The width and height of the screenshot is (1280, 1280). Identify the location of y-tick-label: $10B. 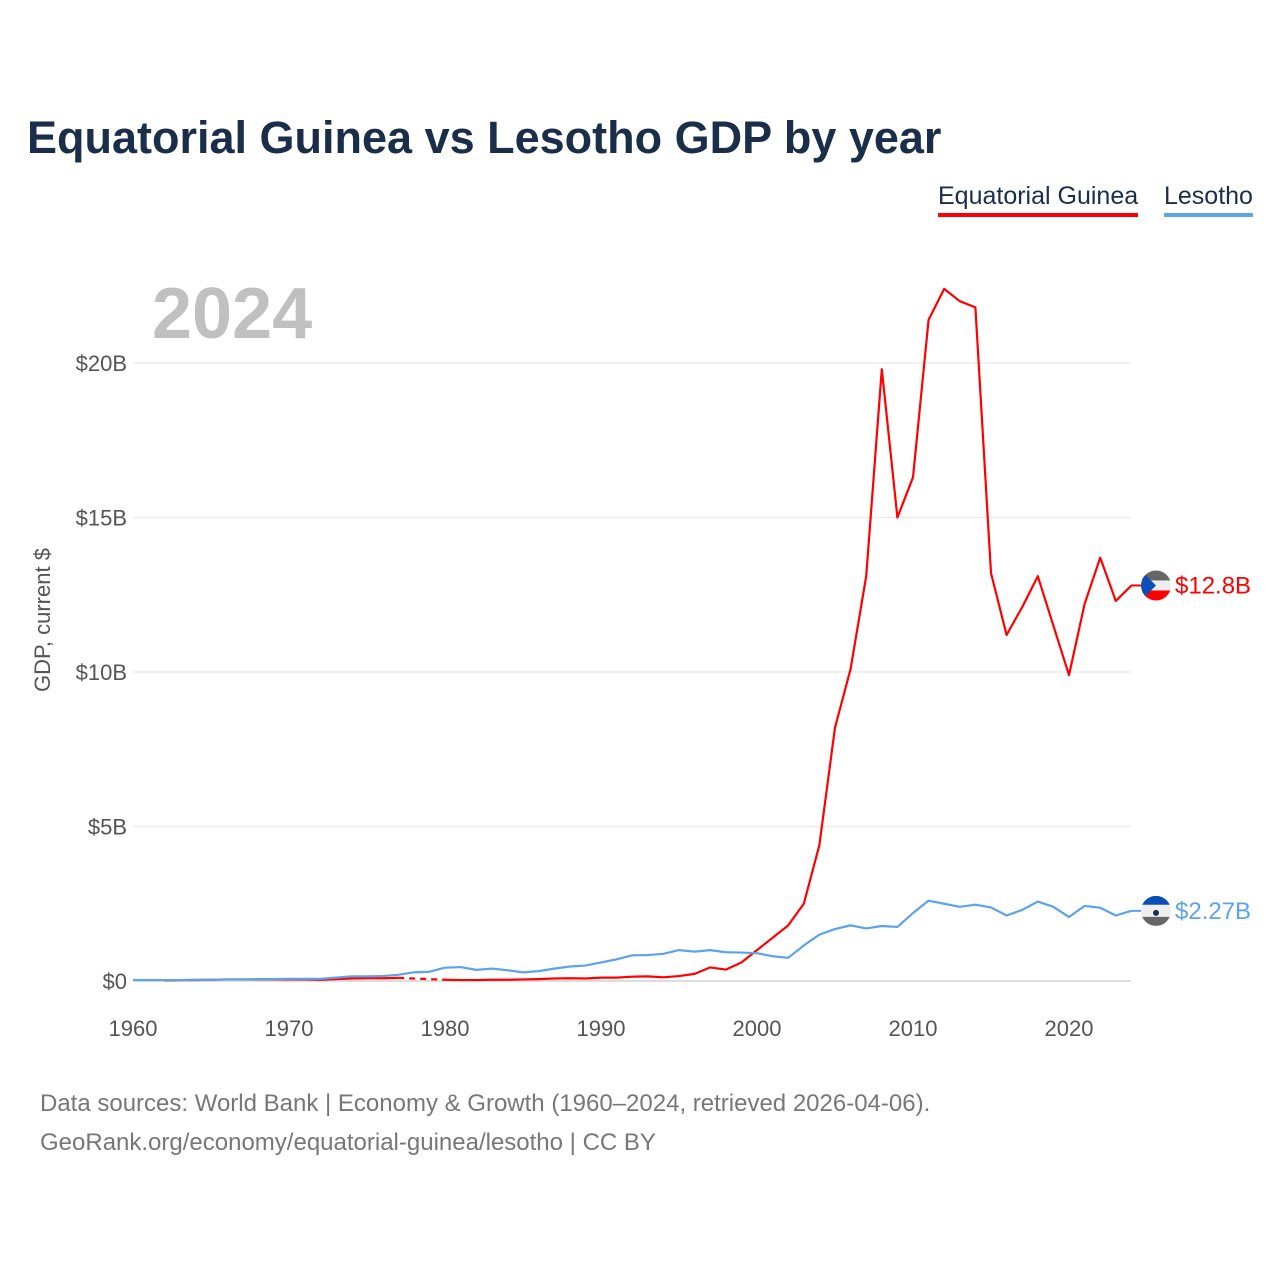
(101, 672).